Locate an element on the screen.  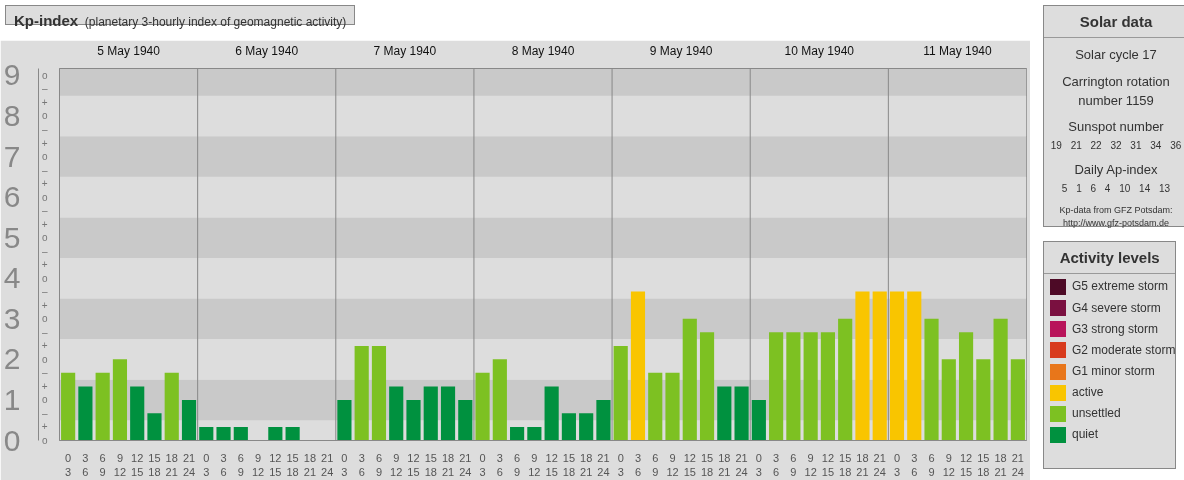
y-tick-label: 7 is located at coordinates (12, 156).